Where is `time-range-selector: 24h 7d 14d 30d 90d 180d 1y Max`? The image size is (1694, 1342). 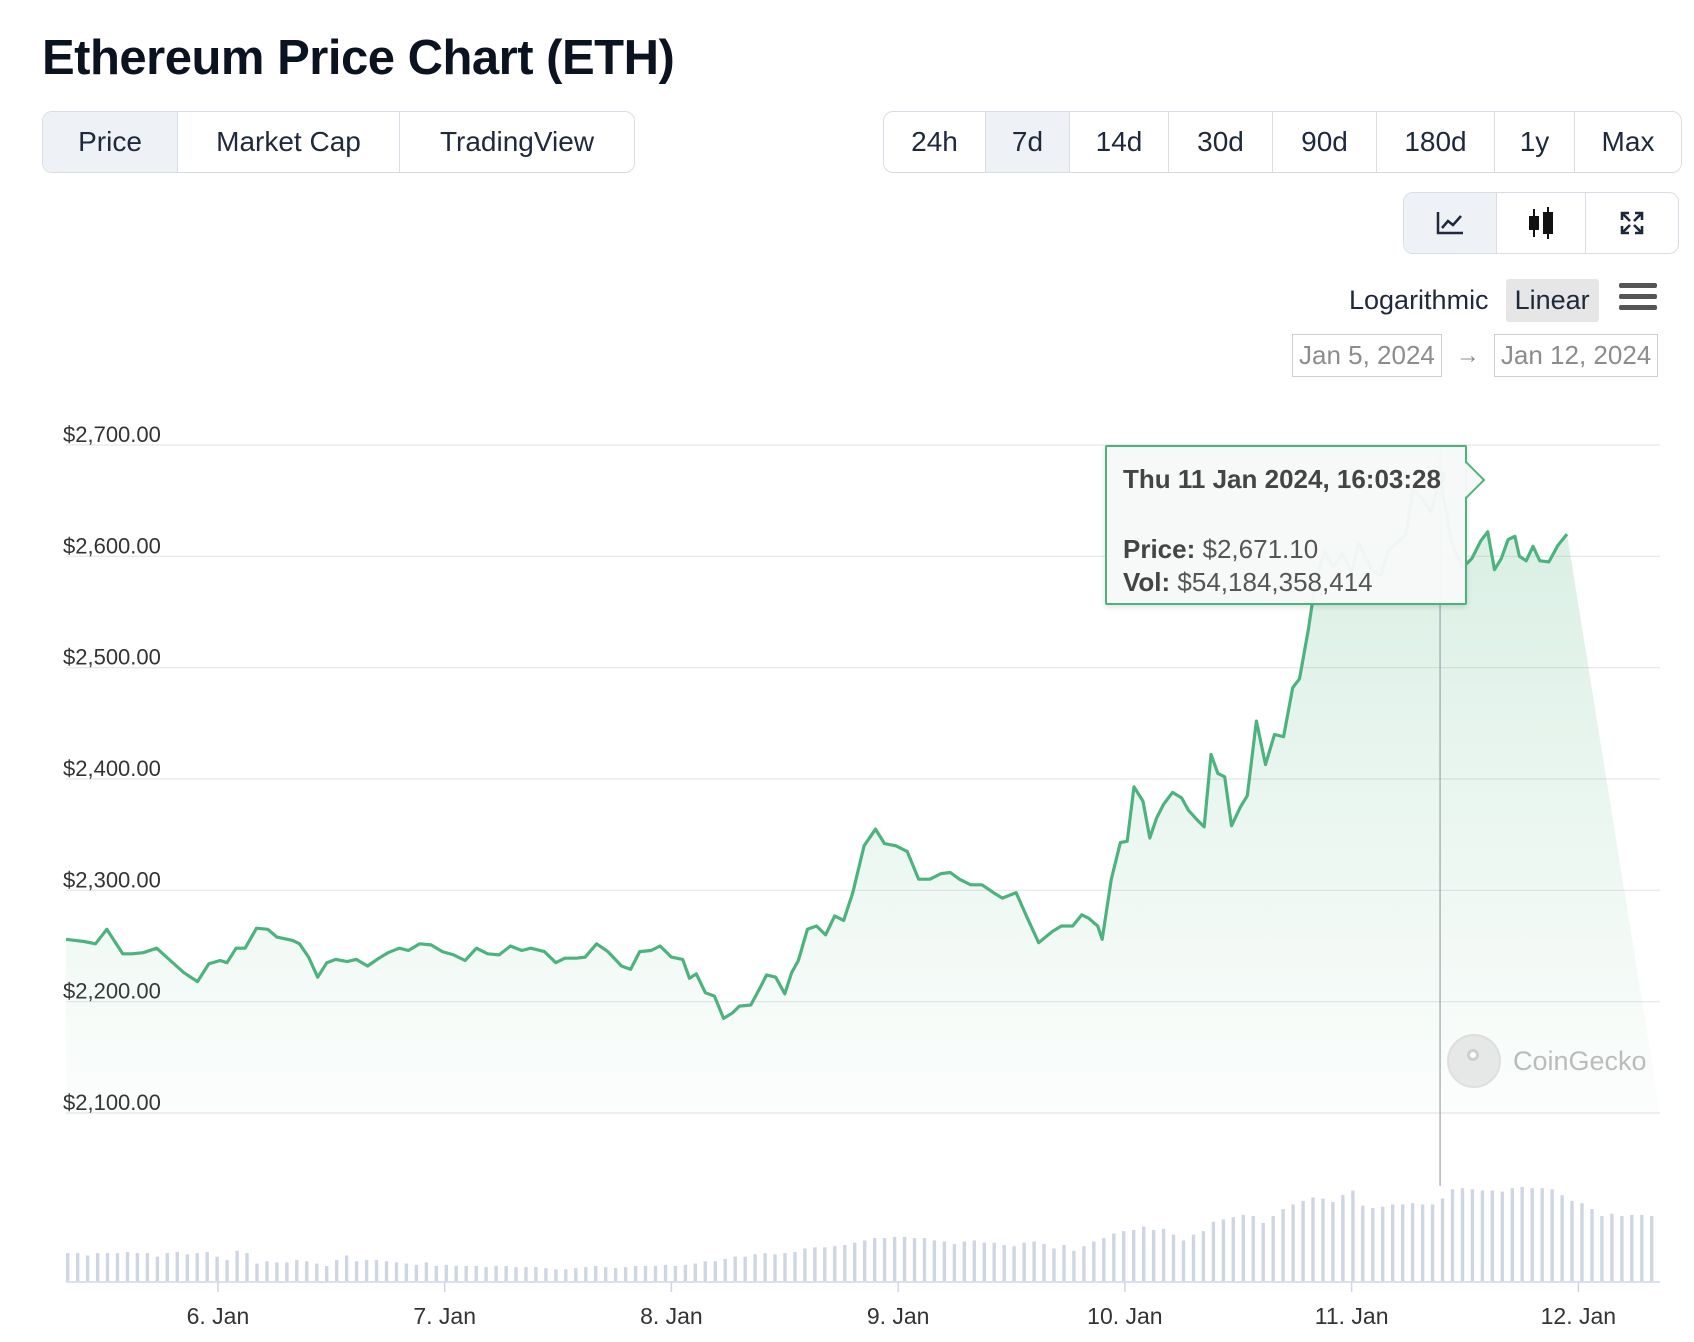
time-range-selector: 24h 7d 14d 30d 90d 180d 1y Max is located at coordinates (1282, 142).